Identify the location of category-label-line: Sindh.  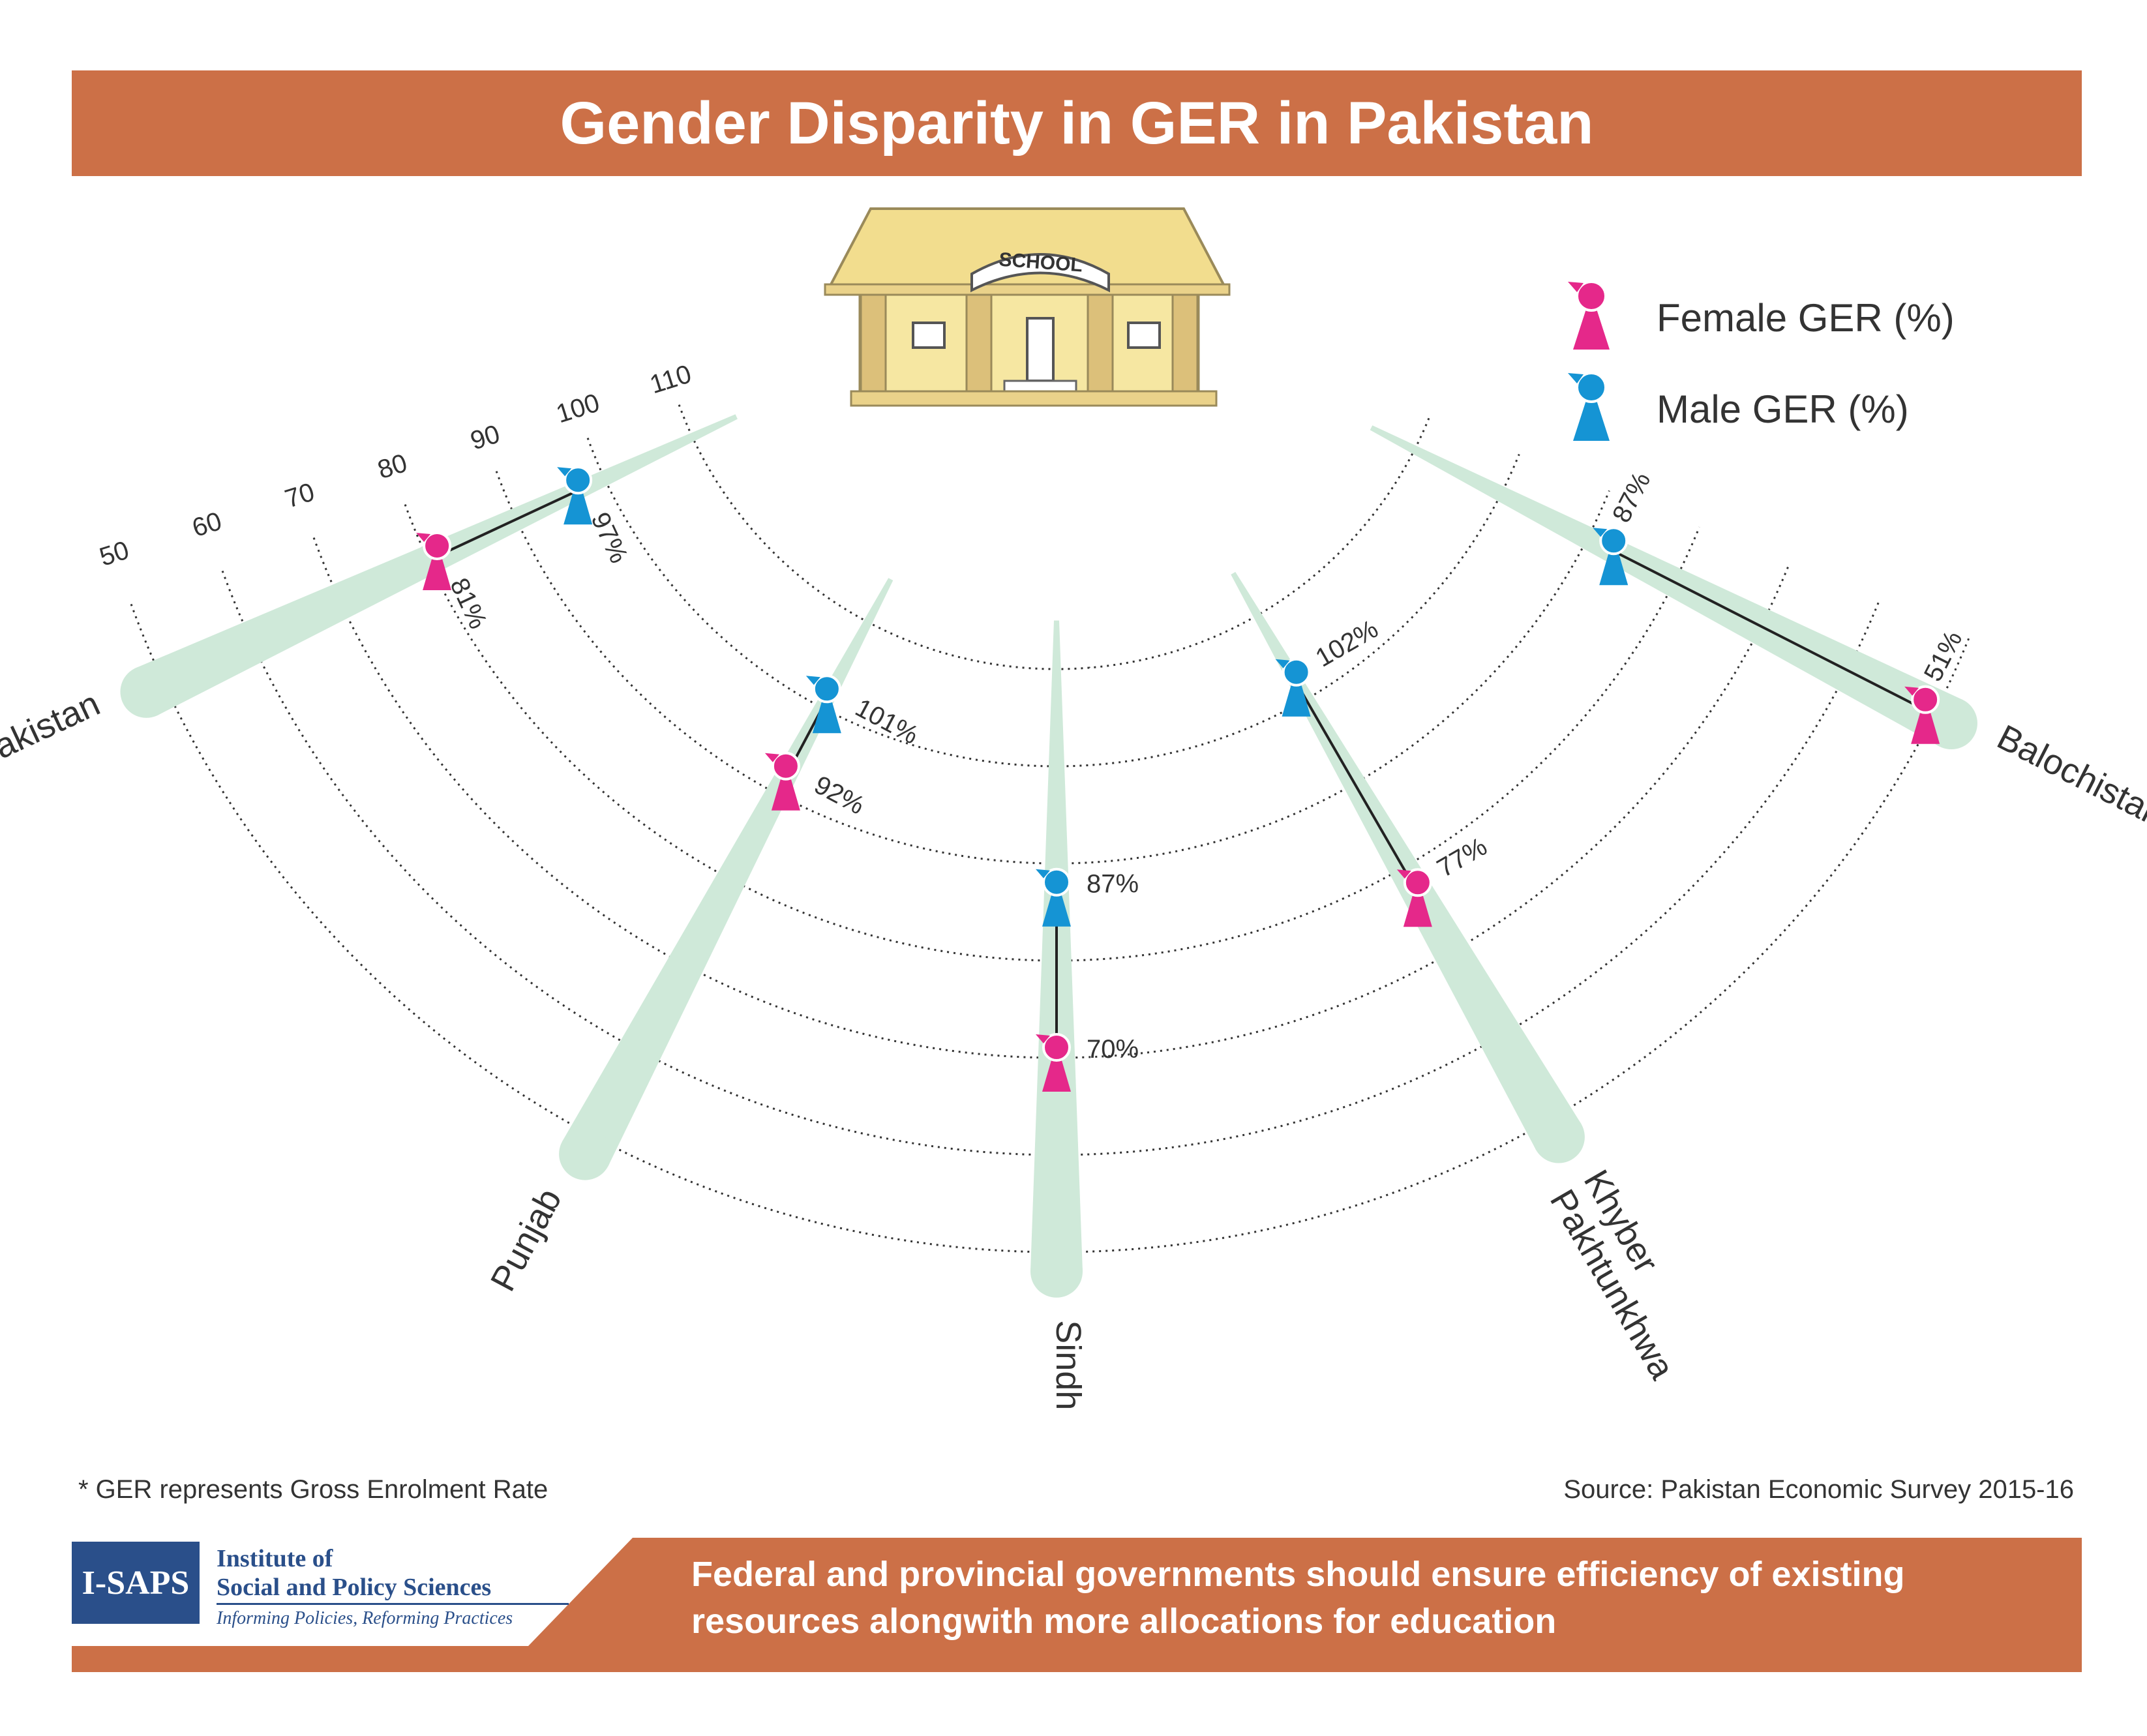
(1068, 1365).